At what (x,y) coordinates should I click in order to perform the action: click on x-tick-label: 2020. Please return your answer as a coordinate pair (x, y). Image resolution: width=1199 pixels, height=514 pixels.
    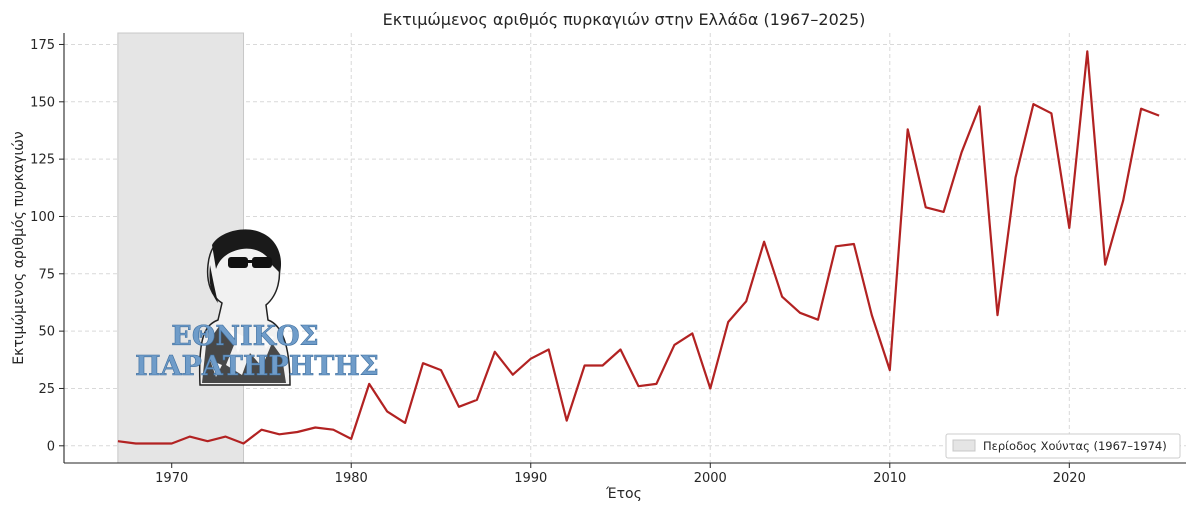
    Looking at the image, I should click on (1069, 478).